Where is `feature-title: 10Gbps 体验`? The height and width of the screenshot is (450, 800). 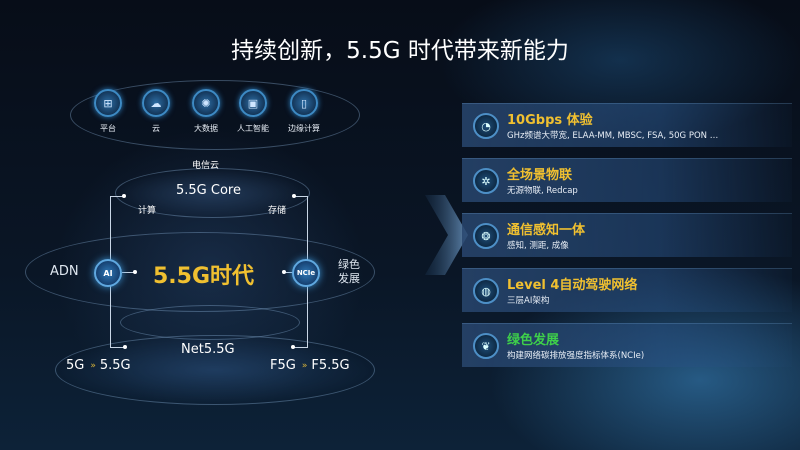 feature-title: 10Gbps 体验 is located at coordinates (550, 120).